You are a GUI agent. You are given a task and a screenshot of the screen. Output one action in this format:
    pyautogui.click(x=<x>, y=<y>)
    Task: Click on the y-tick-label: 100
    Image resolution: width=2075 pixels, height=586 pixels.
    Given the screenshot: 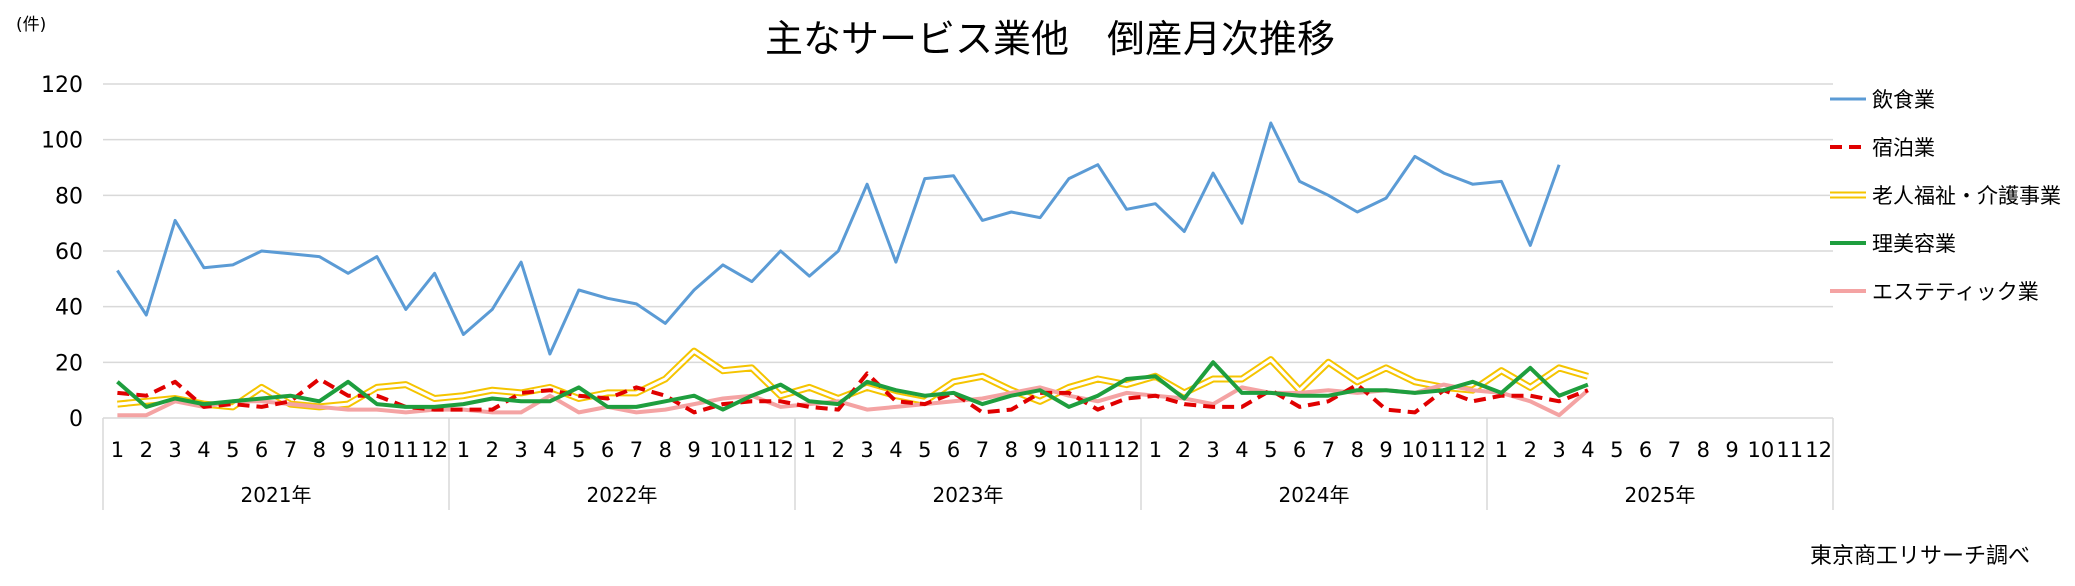 What is the action you would take?
    pyautogui.click(x=62, y=141)
    